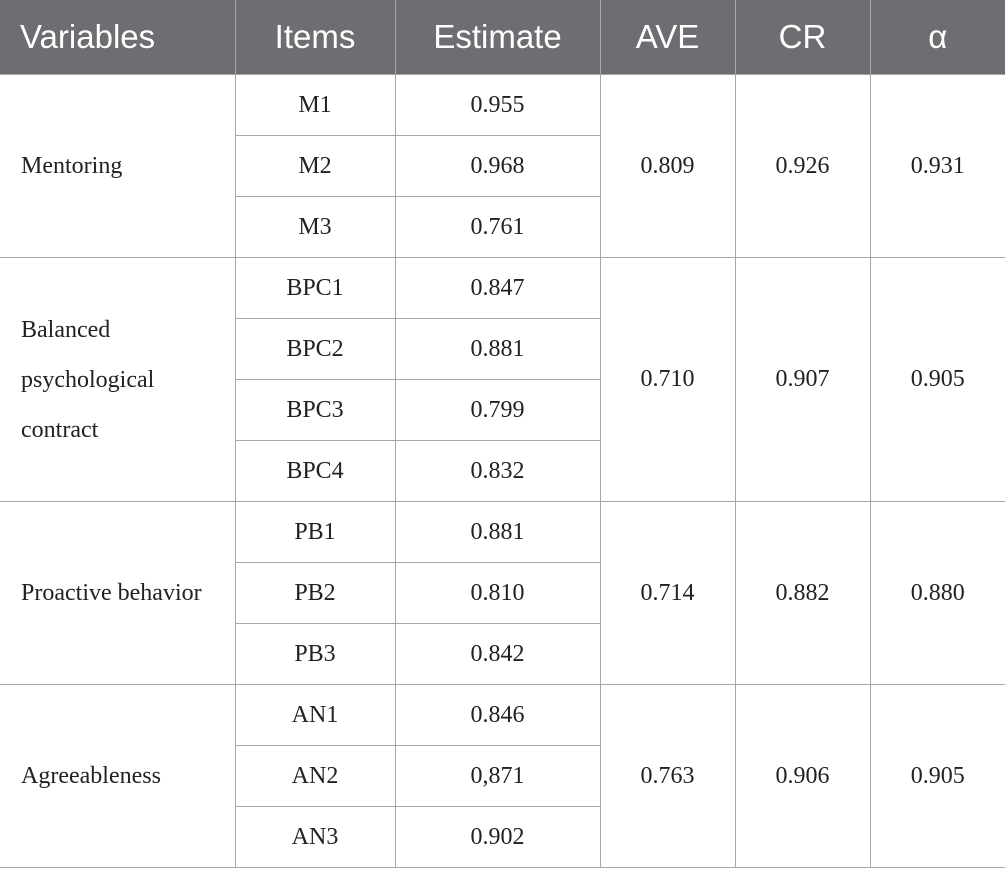 This screenshot has height=889, width=1005. Describe the element at coordinates (497, 105) in the screenshot. I see `item-estimate: 0.955` at that location.